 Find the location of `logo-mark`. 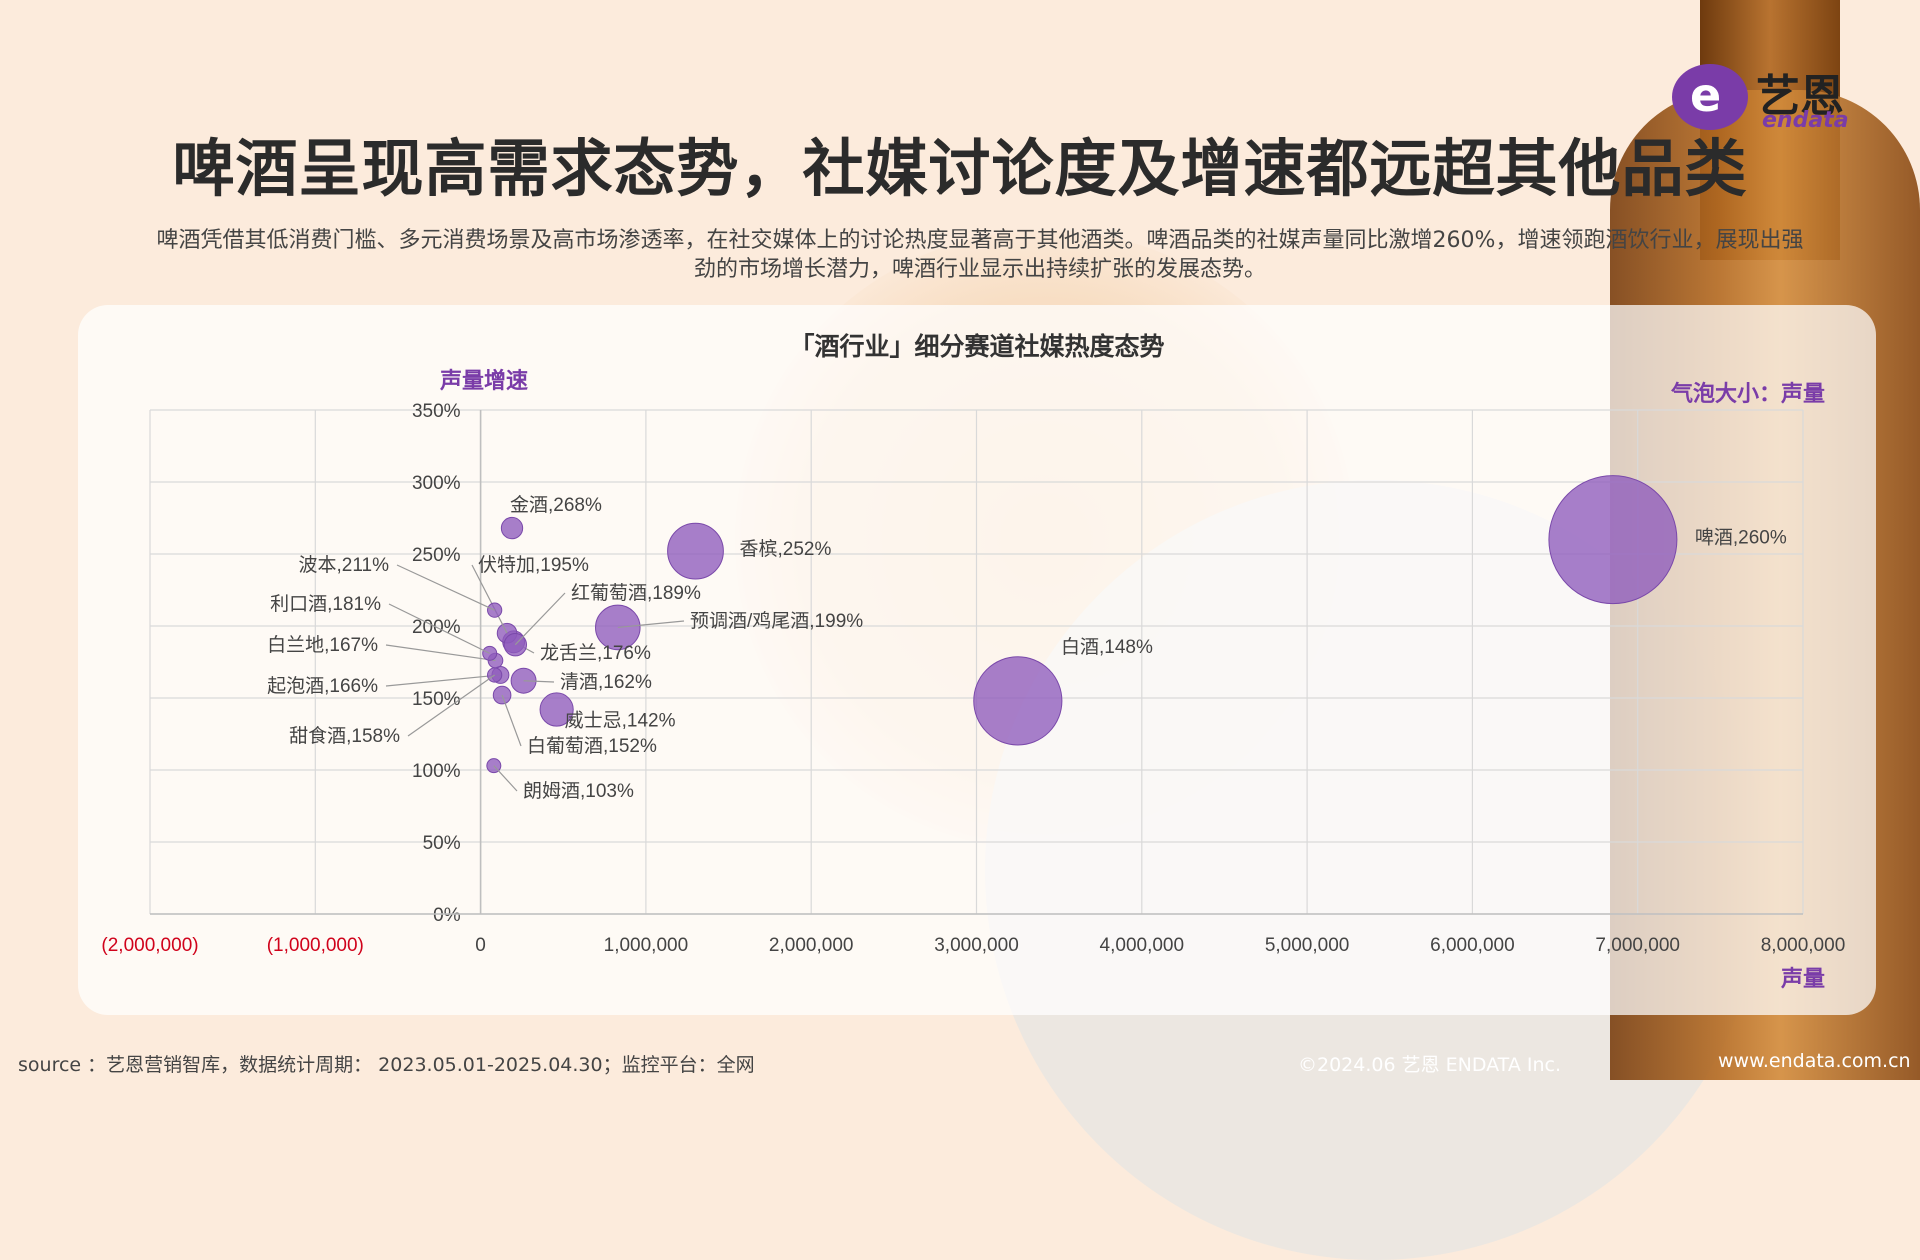

logo-mark is located at coordinates (1710, 97).